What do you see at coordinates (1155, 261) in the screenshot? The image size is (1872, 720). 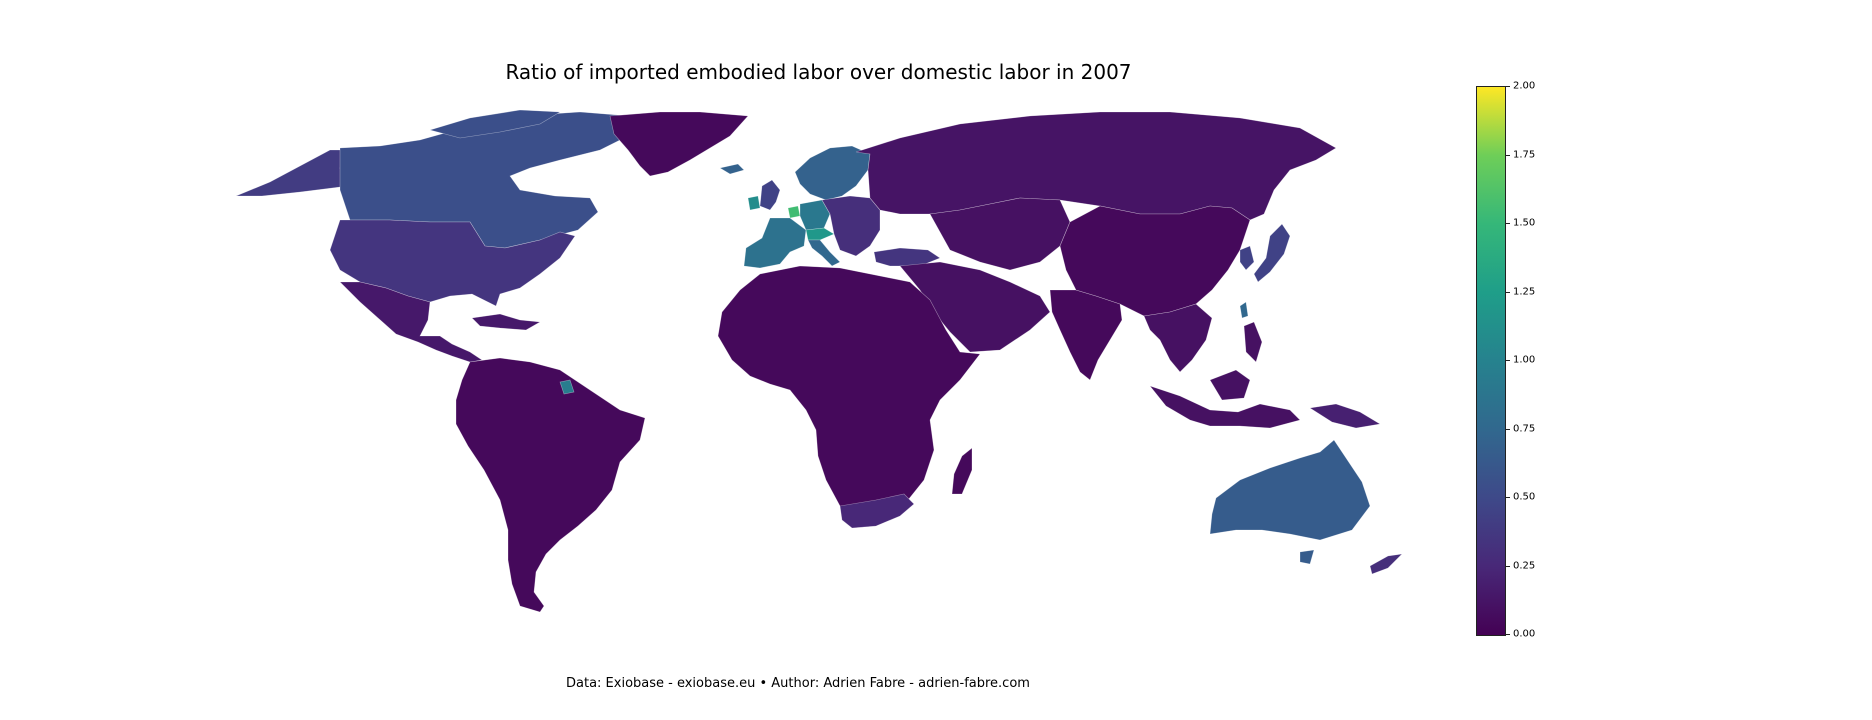 I see `region-china` at bounding box center [1155, 261].